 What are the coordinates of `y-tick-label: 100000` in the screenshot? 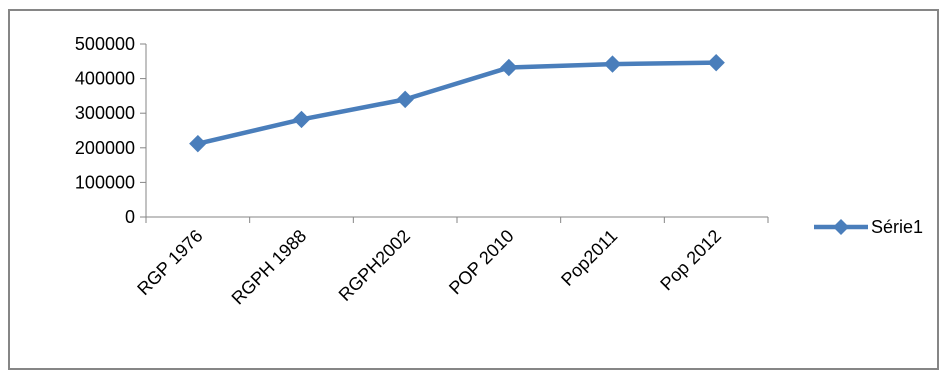 It's located at (105, 182).